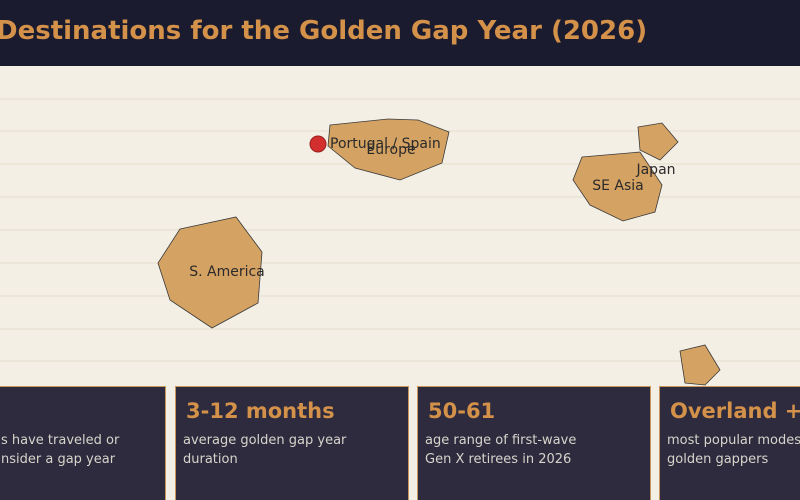 The width and height of the screenshot is (800, 500). What do you see at coordinates (265, 440) in the screenshot?
I see `stat-line: average golden gap year` at bounding box center [265, 440].